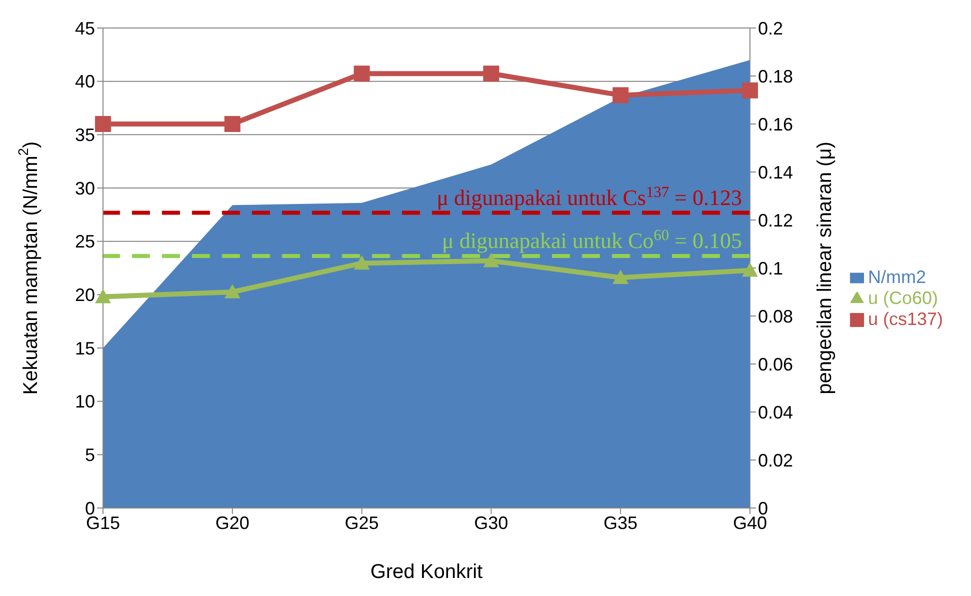  What do you see at coordinates (770, 268) in the screenshot?
I see `y2-tick-label: 0.1` at bounding box center [770, 268].